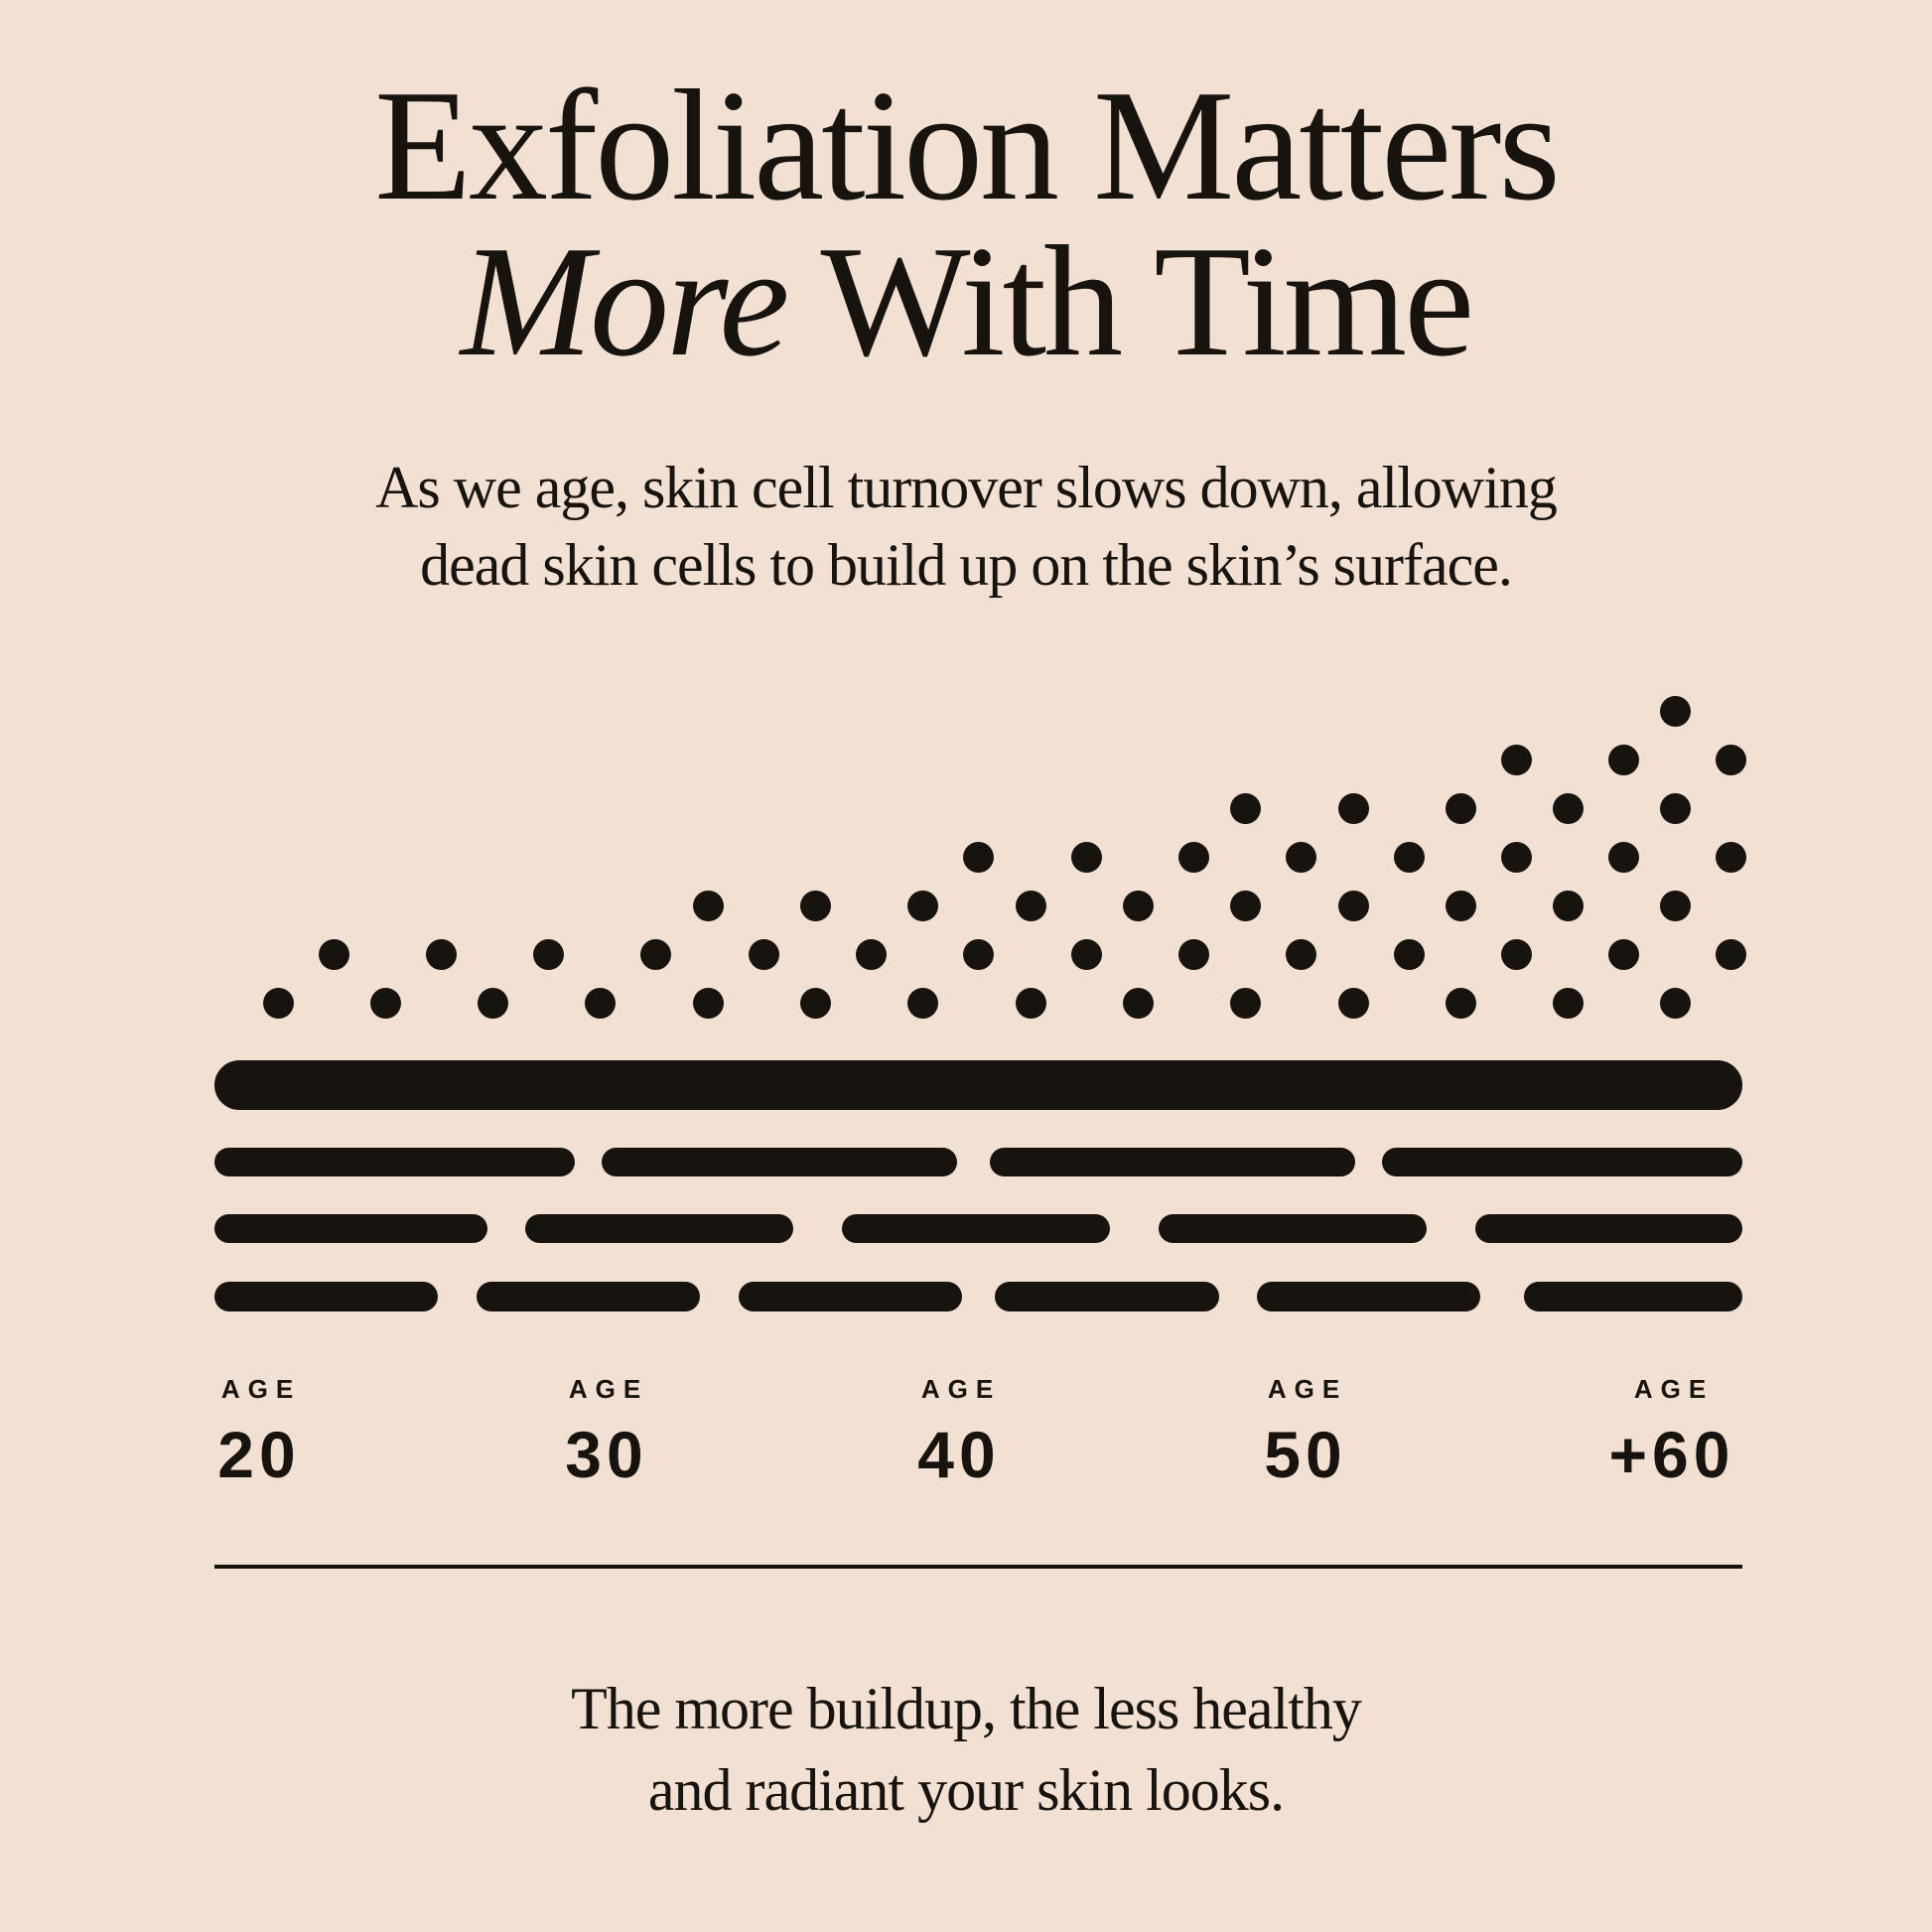  I want to click on title-line-2: More With Time, so click(966, 300).